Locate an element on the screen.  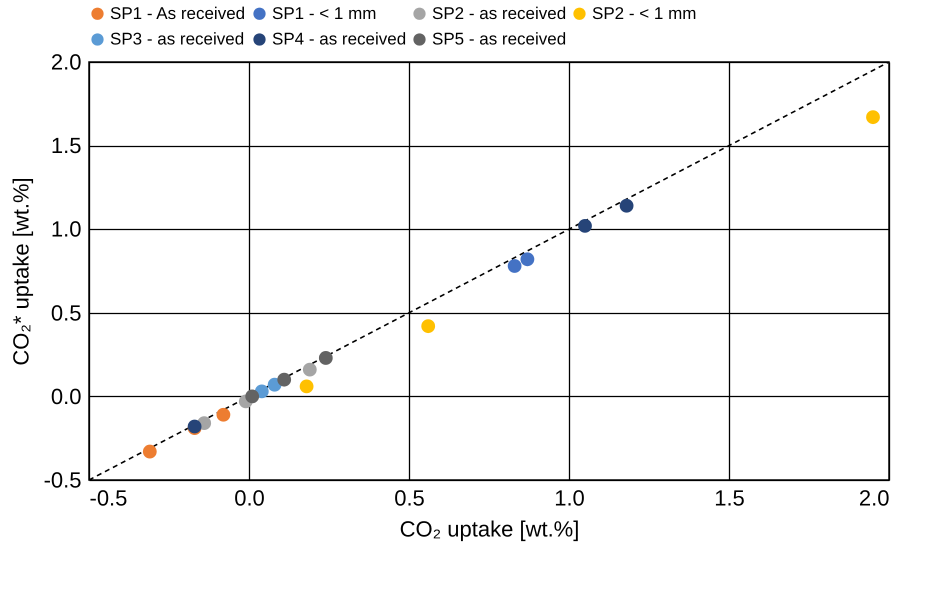
y-tick-label: 1.0 is located at coordinates (66, 229).